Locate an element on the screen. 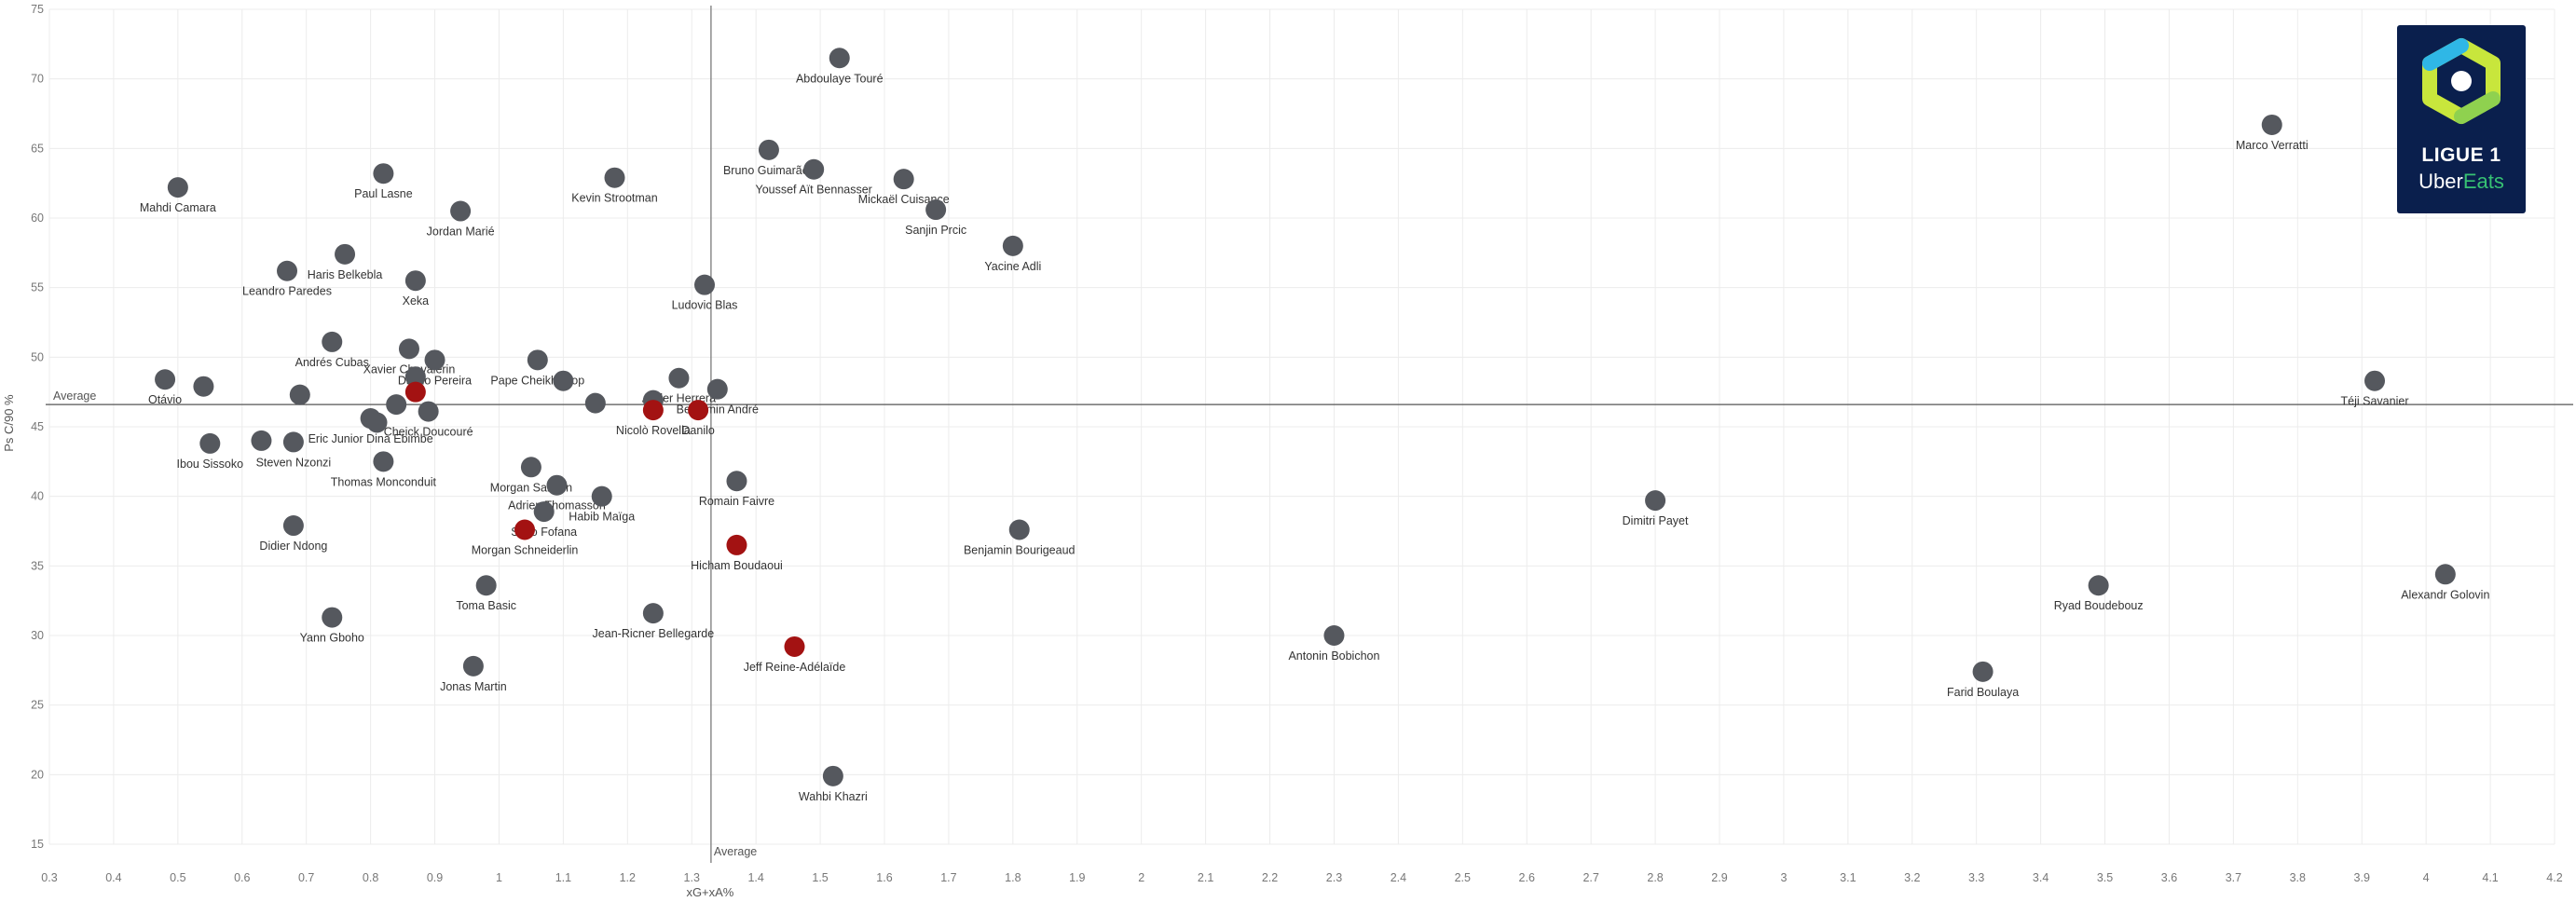 The height and width of the screenshot is (902, 2576). data-label: Abdoulaye Touré is located at coordinates (840, 78).